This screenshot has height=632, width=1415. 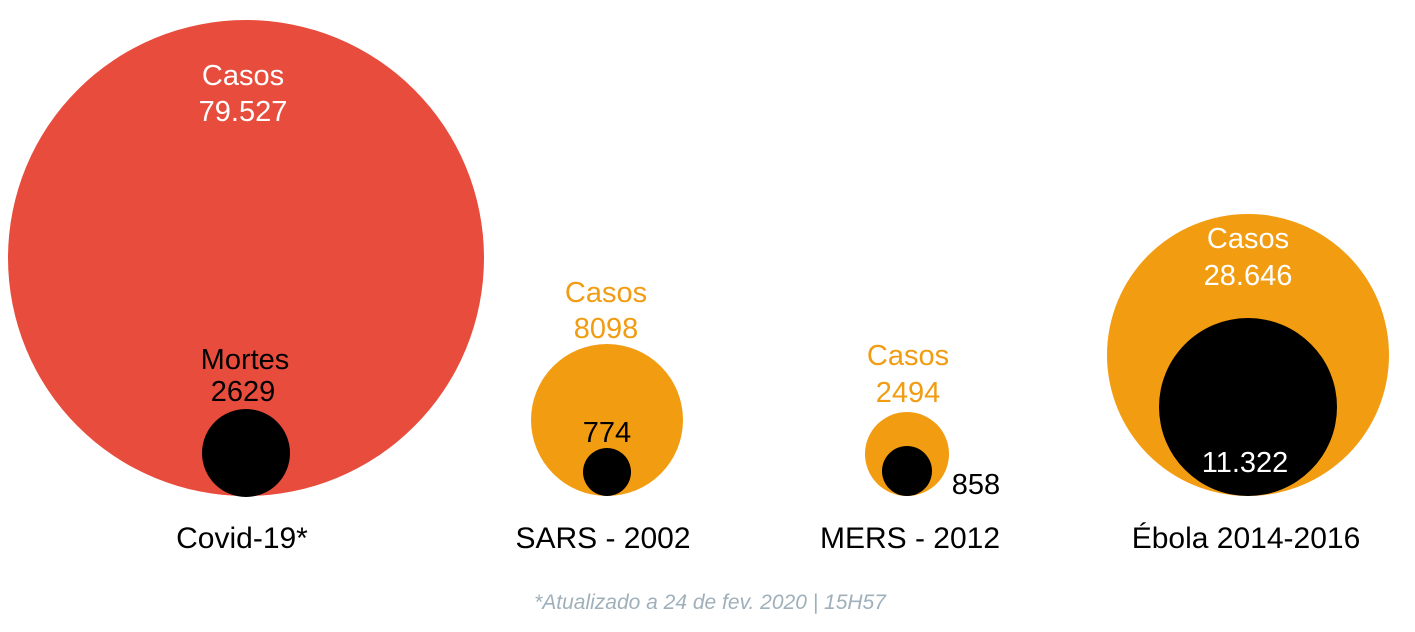 I want to click on ebola-deaths-value: 11.322, so click(x=1245, y=463).